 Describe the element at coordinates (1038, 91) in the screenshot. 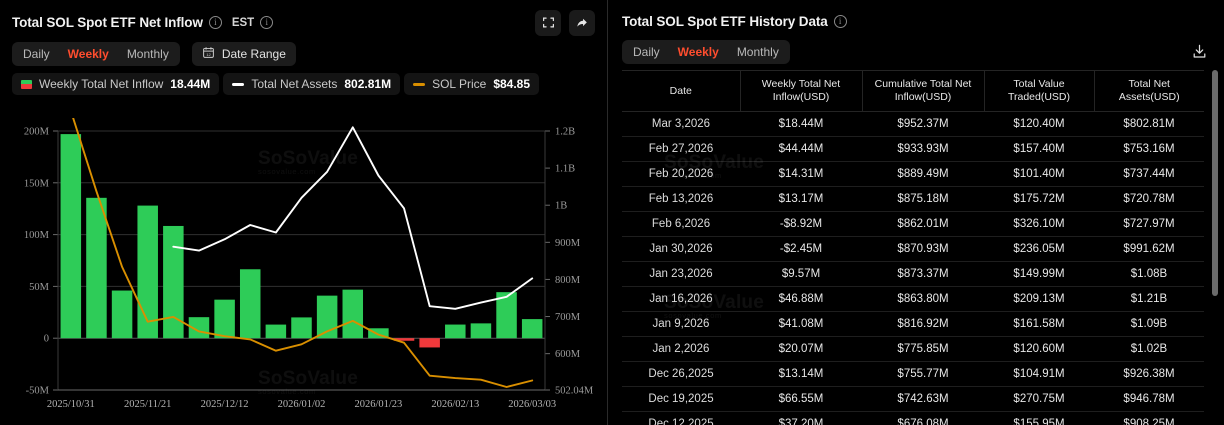

I see `col-header-total-value-traded: Total Value Traded(USD)` at that location.